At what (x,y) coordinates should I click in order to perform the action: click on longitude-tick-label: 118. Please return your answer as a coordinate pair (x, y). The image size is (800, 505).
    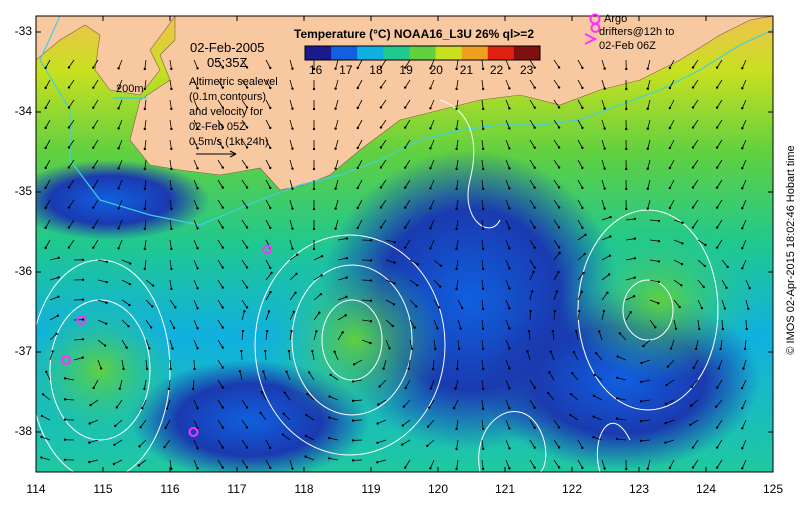
    Looking at the image, I should click on (304, 489).